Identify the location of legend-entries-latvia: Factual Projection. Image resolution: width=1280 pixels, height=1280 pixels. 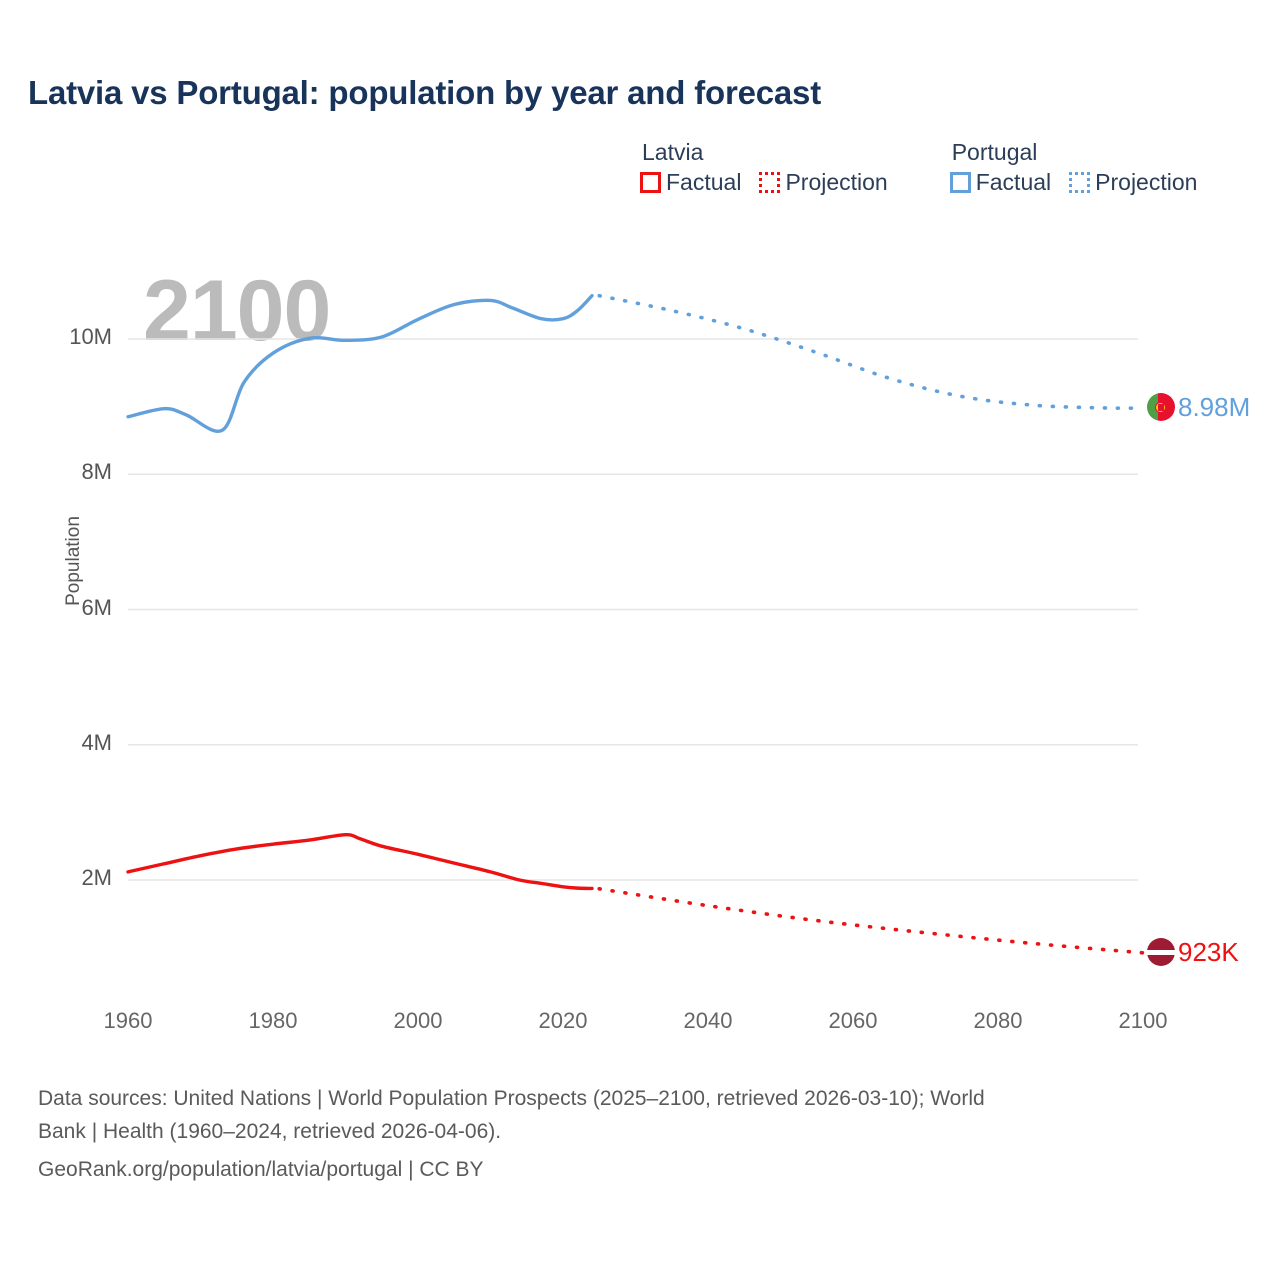
(764, 182).